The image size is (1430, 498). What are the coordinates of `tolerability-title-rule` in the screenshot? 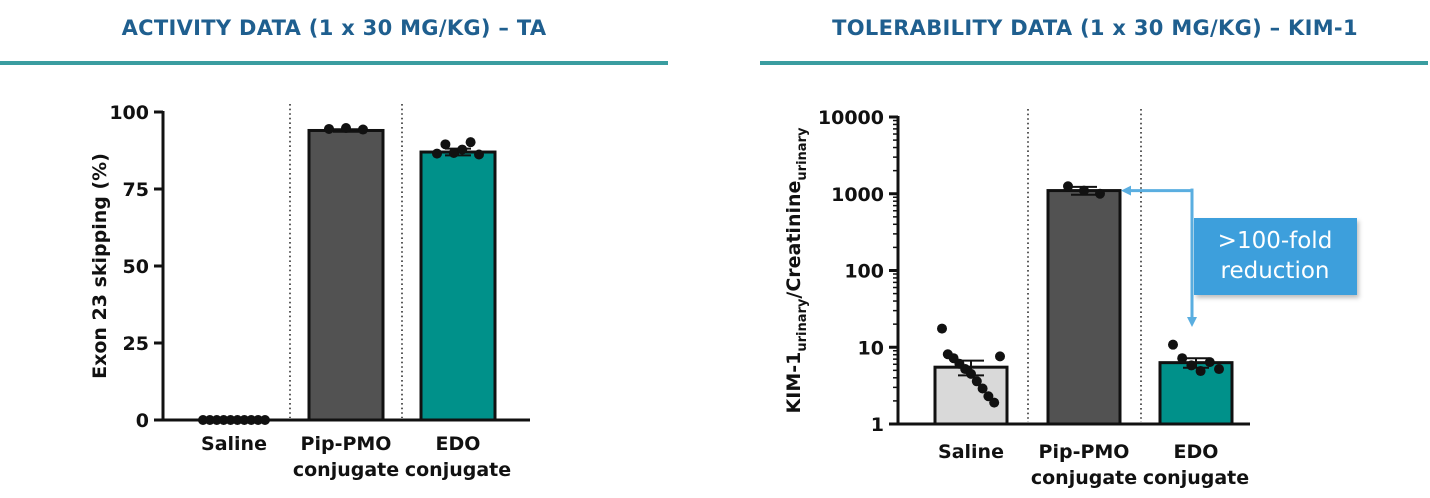 It's located at (1094, 63).